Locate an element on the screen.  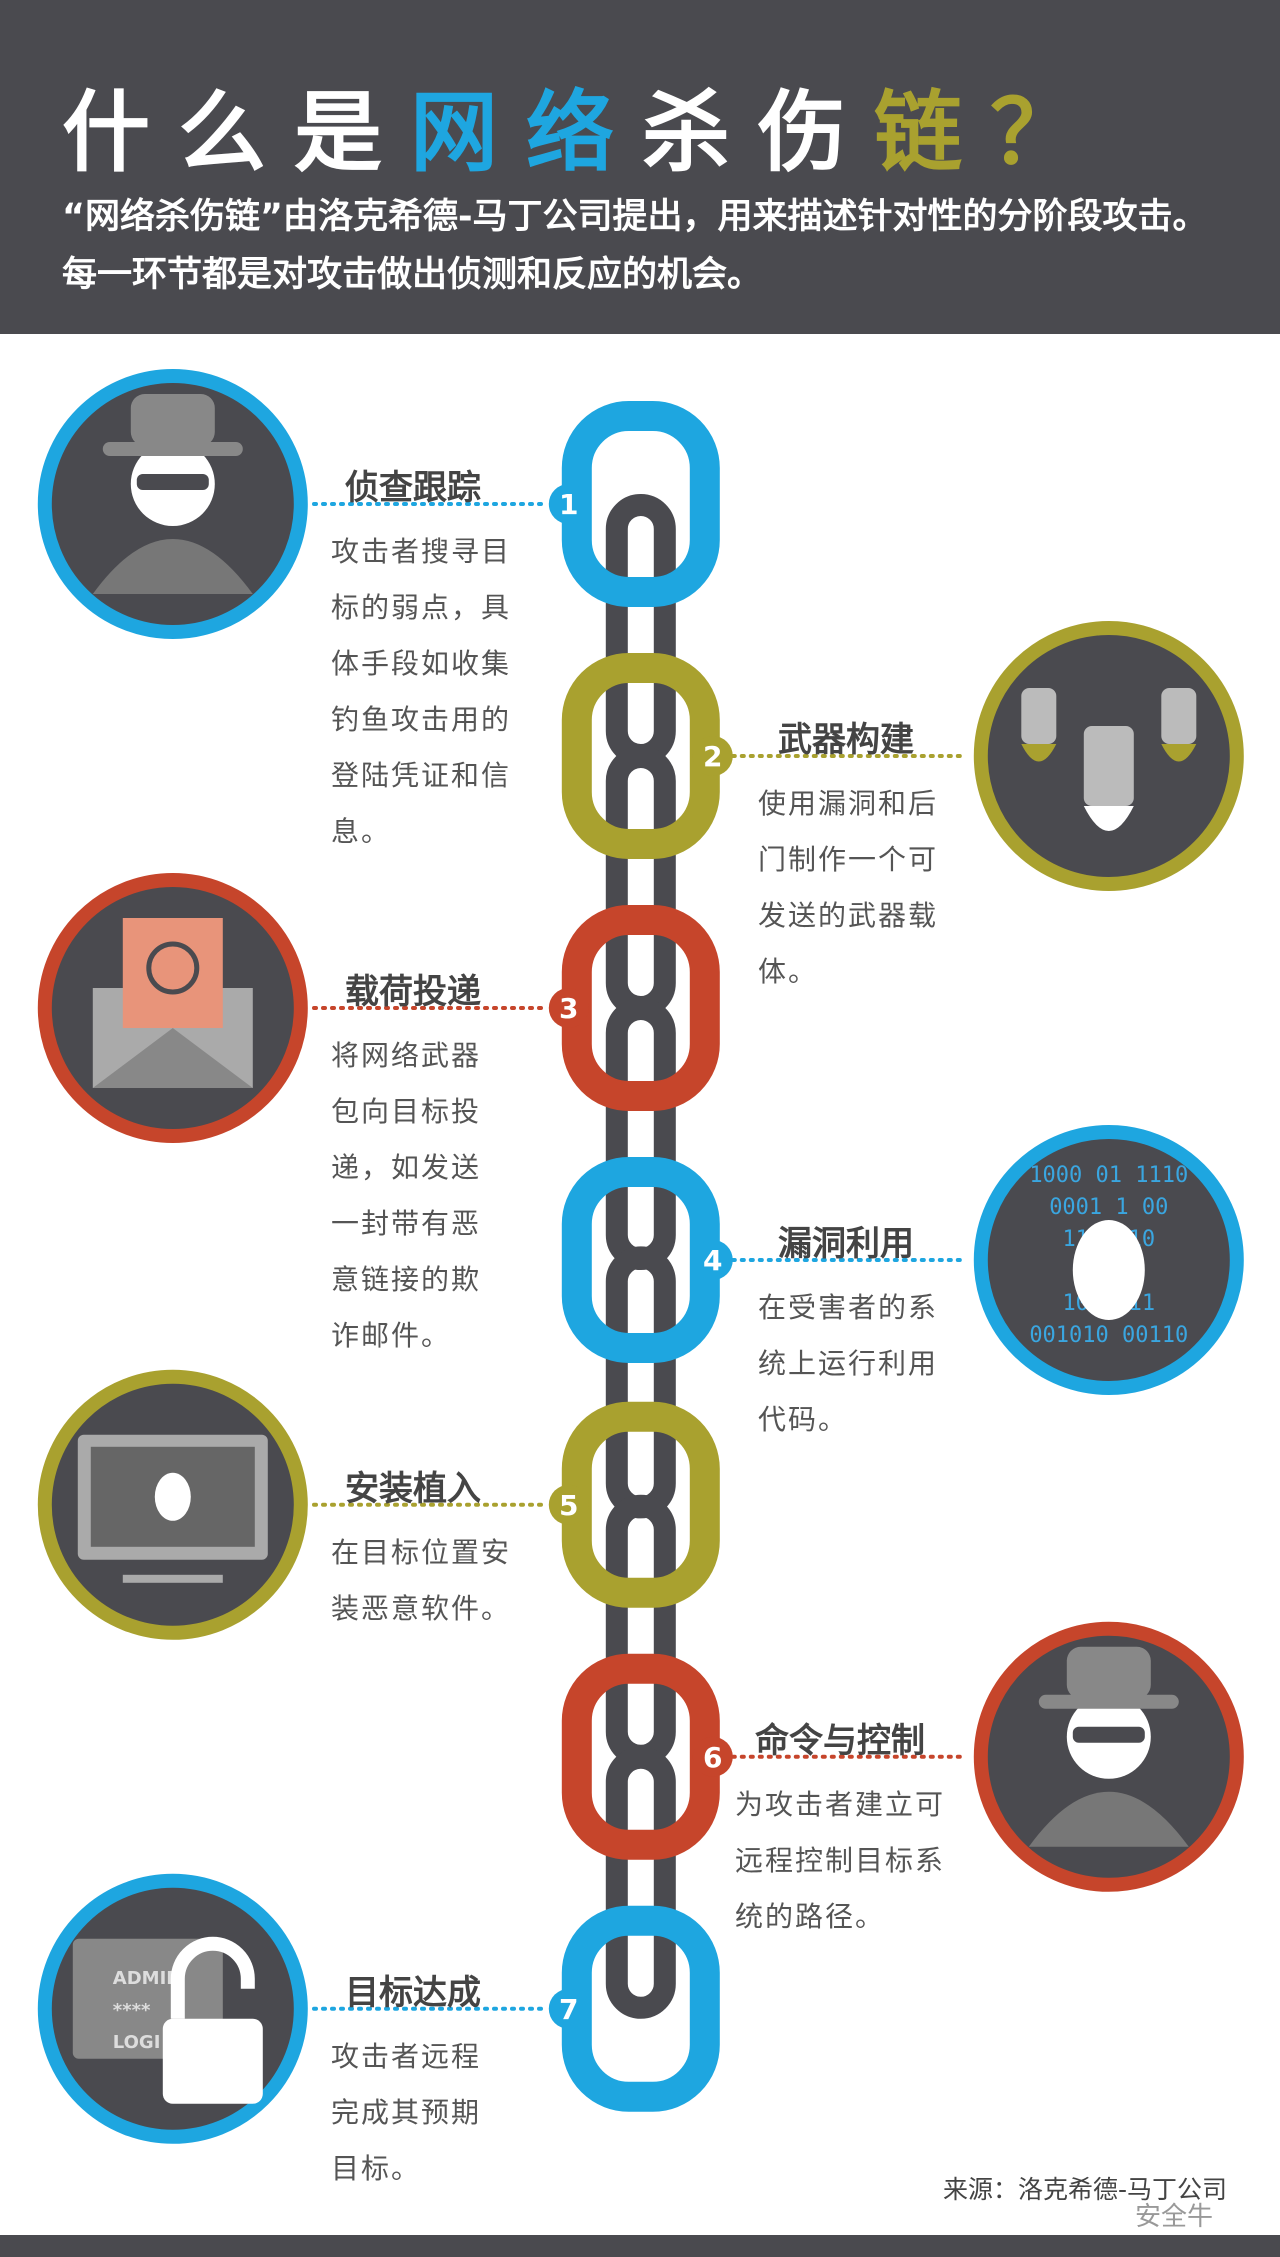
step-text: 在目标位置安装恶意软件。 is located at coordinates (421, 1580).